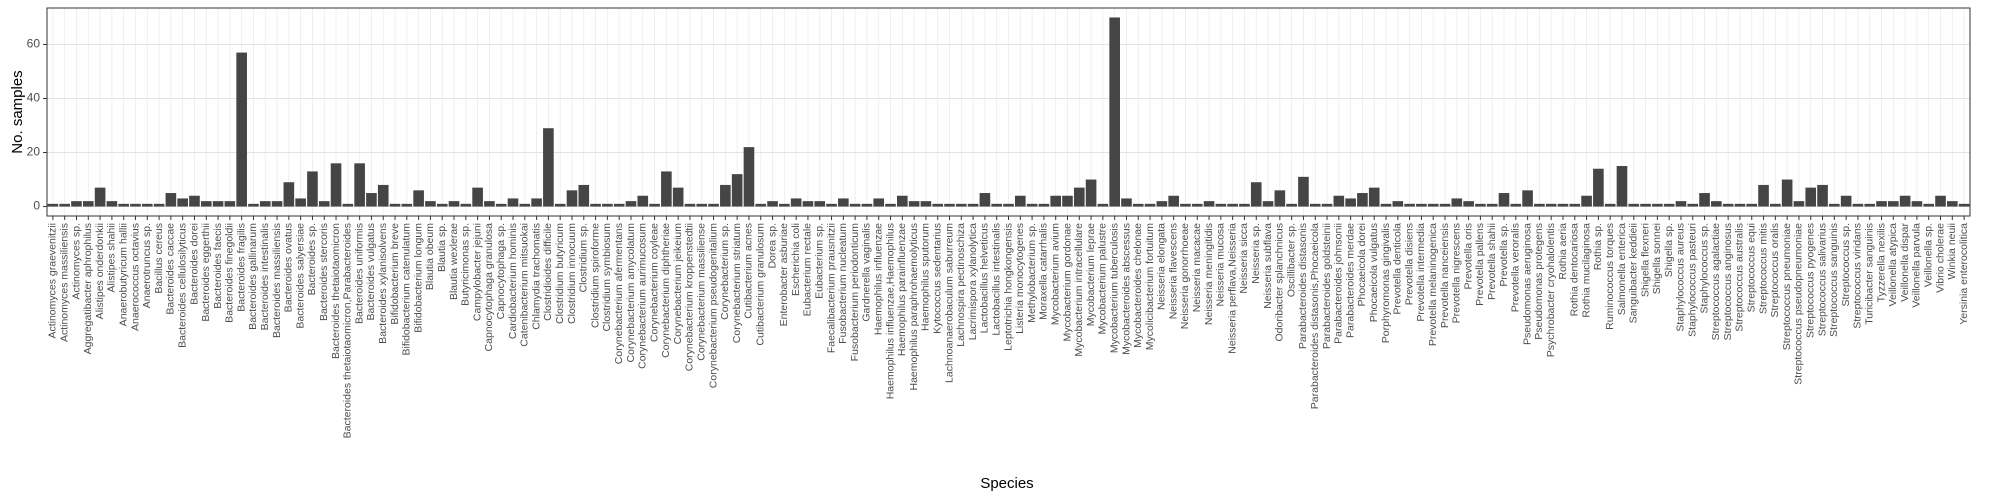 The width and height of the screenshot is (2000, 500). What do you see at coordinates (1209, 274) in the screenshot?
I see `x-tick-label: Neisseria meningitidis` at bounding box center [1209, 274].